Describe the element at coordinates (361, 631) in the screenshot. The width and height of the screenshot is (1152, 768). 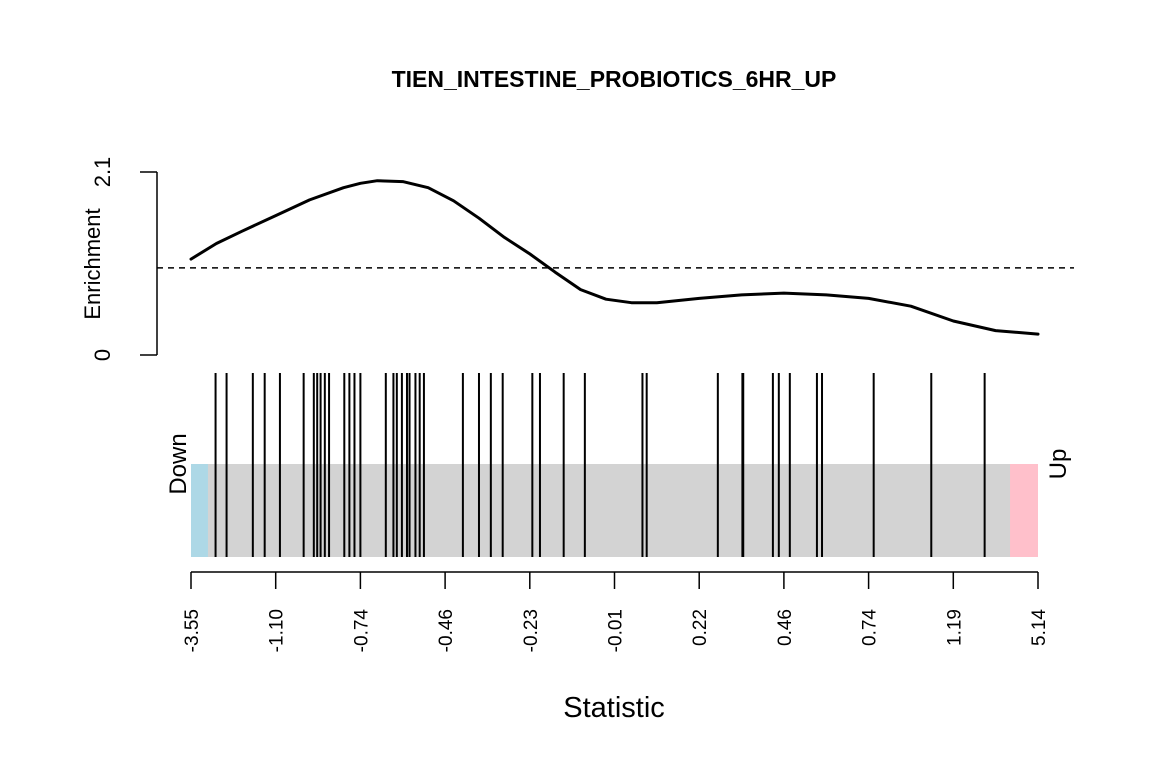
I see `x-tick-label: -0.74` at that location.